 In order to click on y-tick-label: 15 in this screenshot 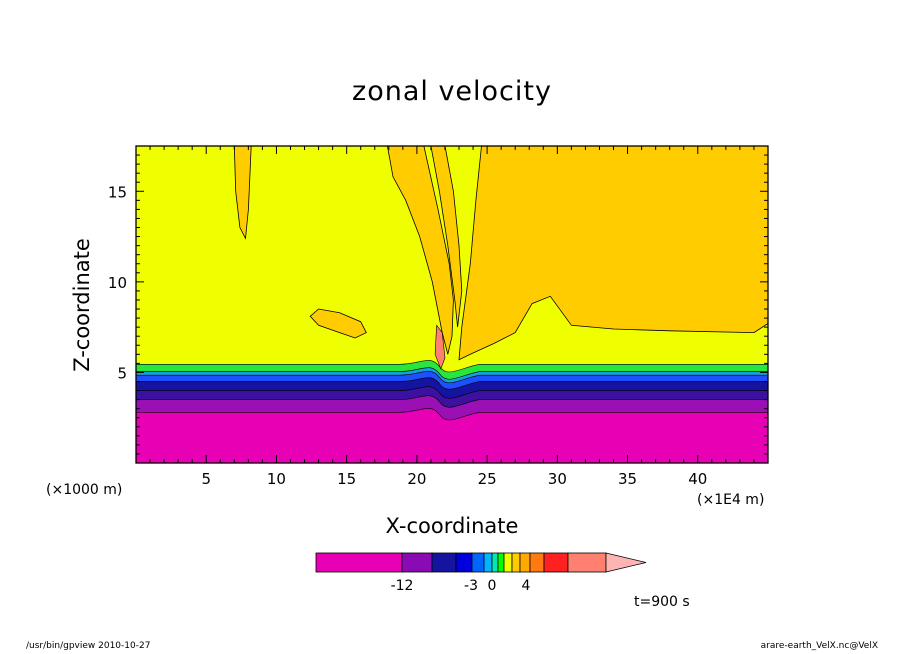, I will do `click(117, 192)`.